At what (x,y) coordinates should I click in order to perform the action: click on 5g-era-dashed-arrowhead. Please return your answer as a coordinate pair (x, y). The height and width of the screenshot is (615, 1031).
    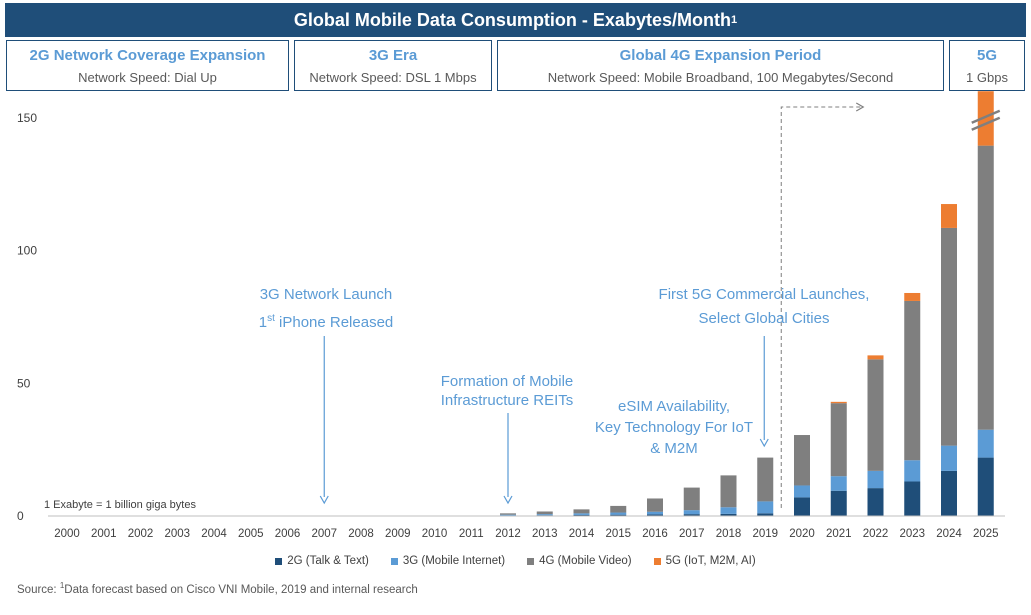
    Looking at the image, I should click on (860, 107).